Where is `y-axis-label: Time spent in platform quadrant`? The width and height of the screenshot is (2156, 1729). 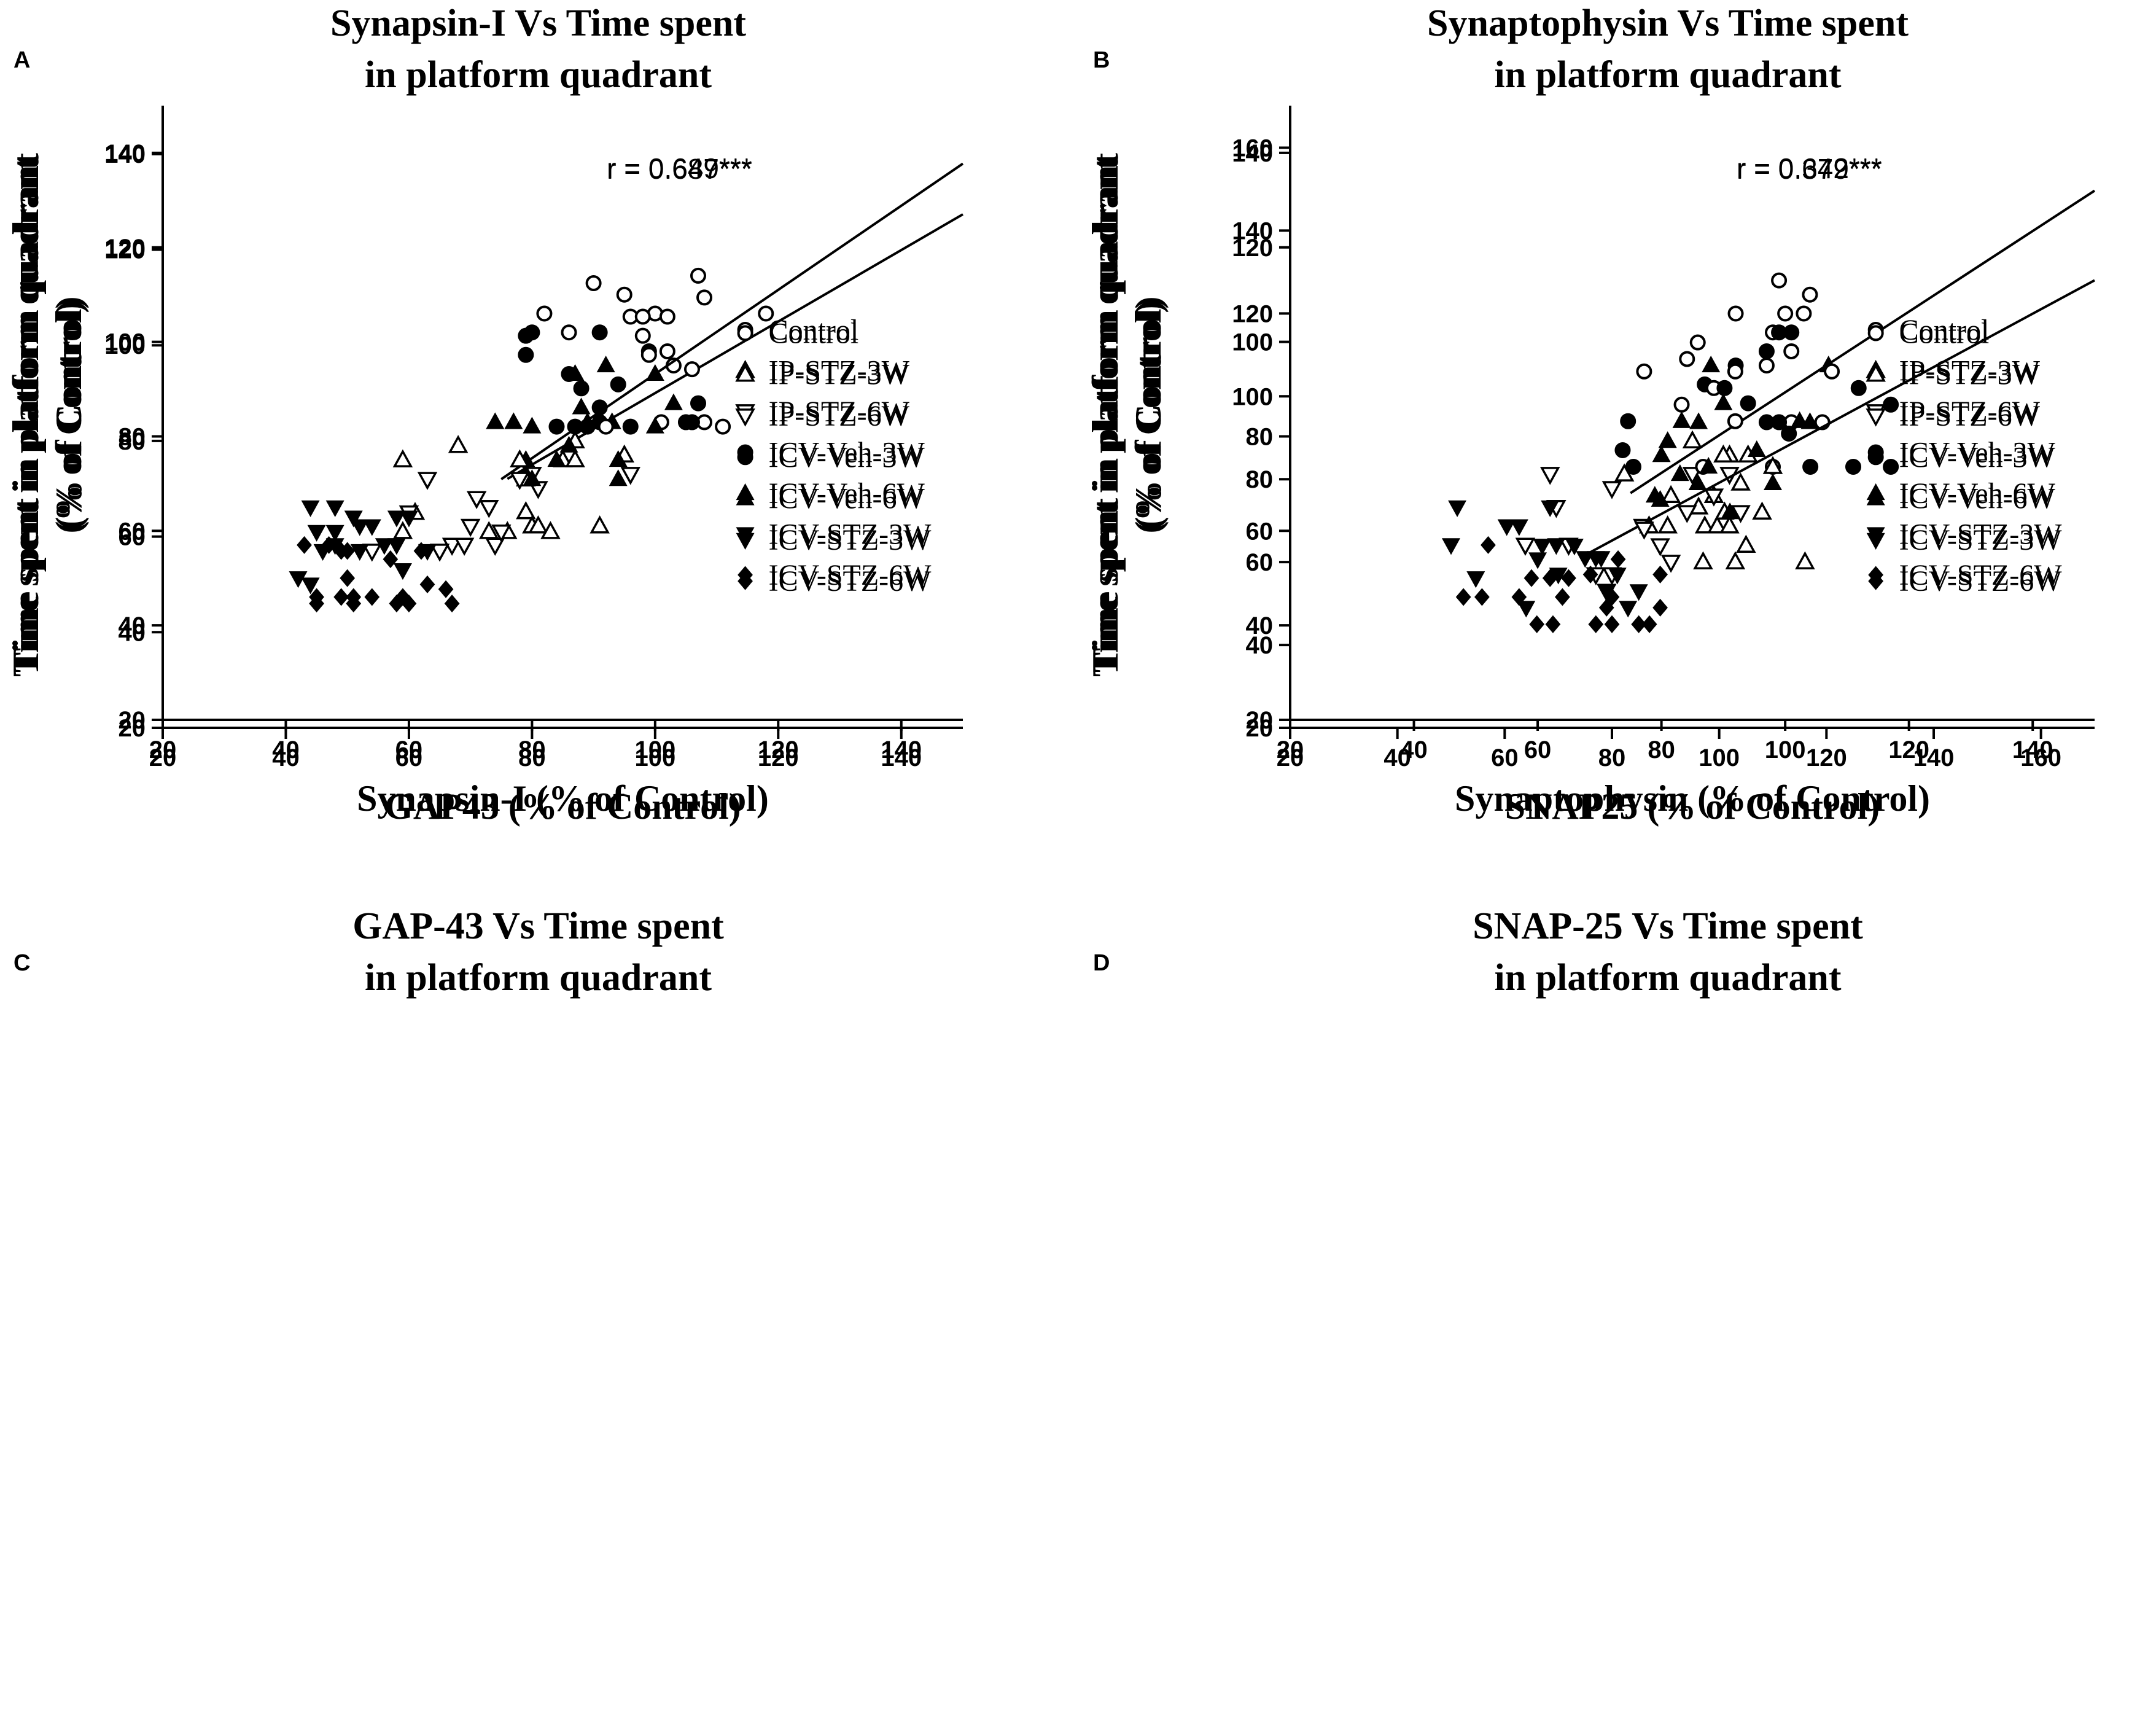 y-axis-label: Time spent in platform quadrant is located at coordinates (1105, 417).